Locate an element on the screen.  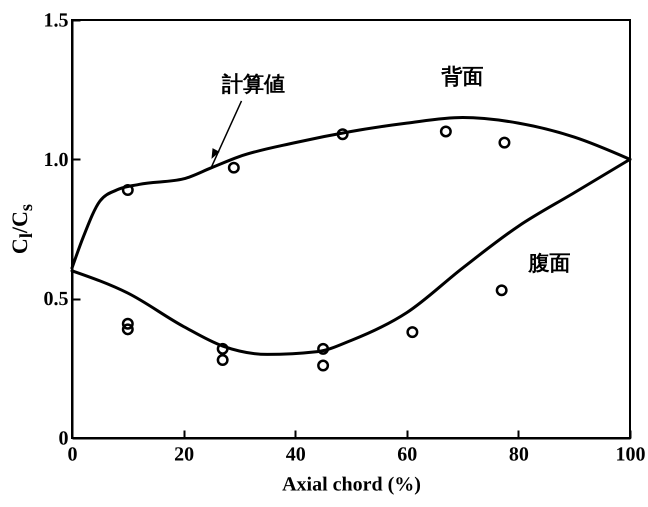
x-tick-label: 40 is located at coordinates (296, 455).